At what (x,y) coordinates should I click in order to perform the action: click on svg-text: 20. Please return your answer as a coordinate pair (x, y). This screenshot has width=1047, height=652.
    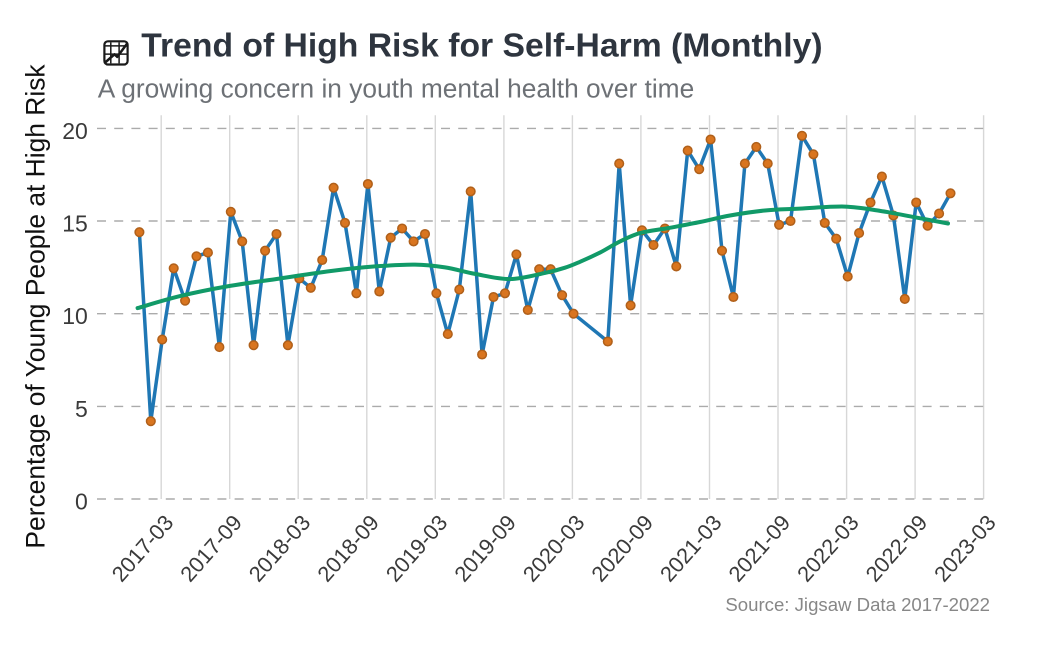
    Looking at the image, I should click on (75, 131).